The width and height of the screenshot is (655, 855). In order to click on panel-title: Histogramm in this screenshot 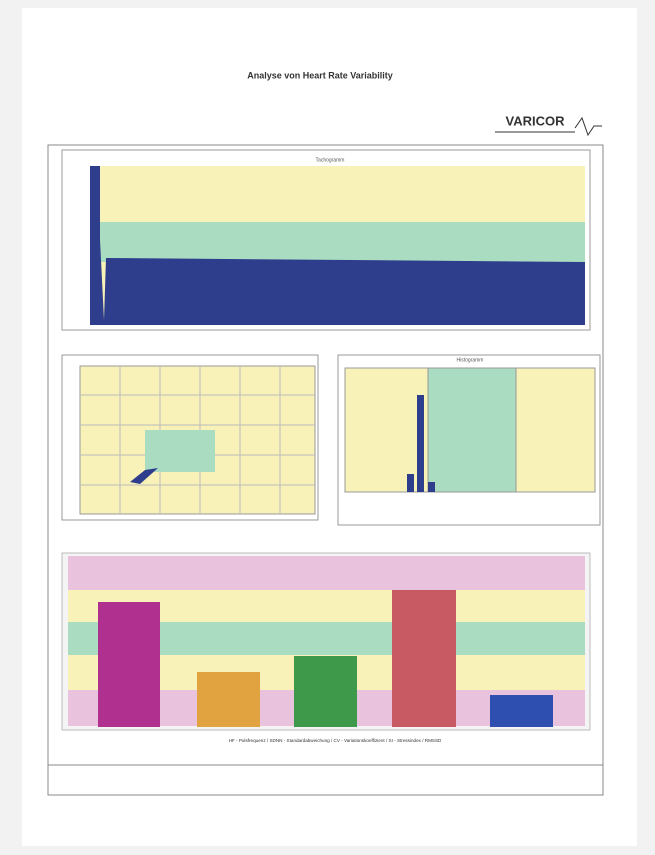, I will do `click(470, 360)`.